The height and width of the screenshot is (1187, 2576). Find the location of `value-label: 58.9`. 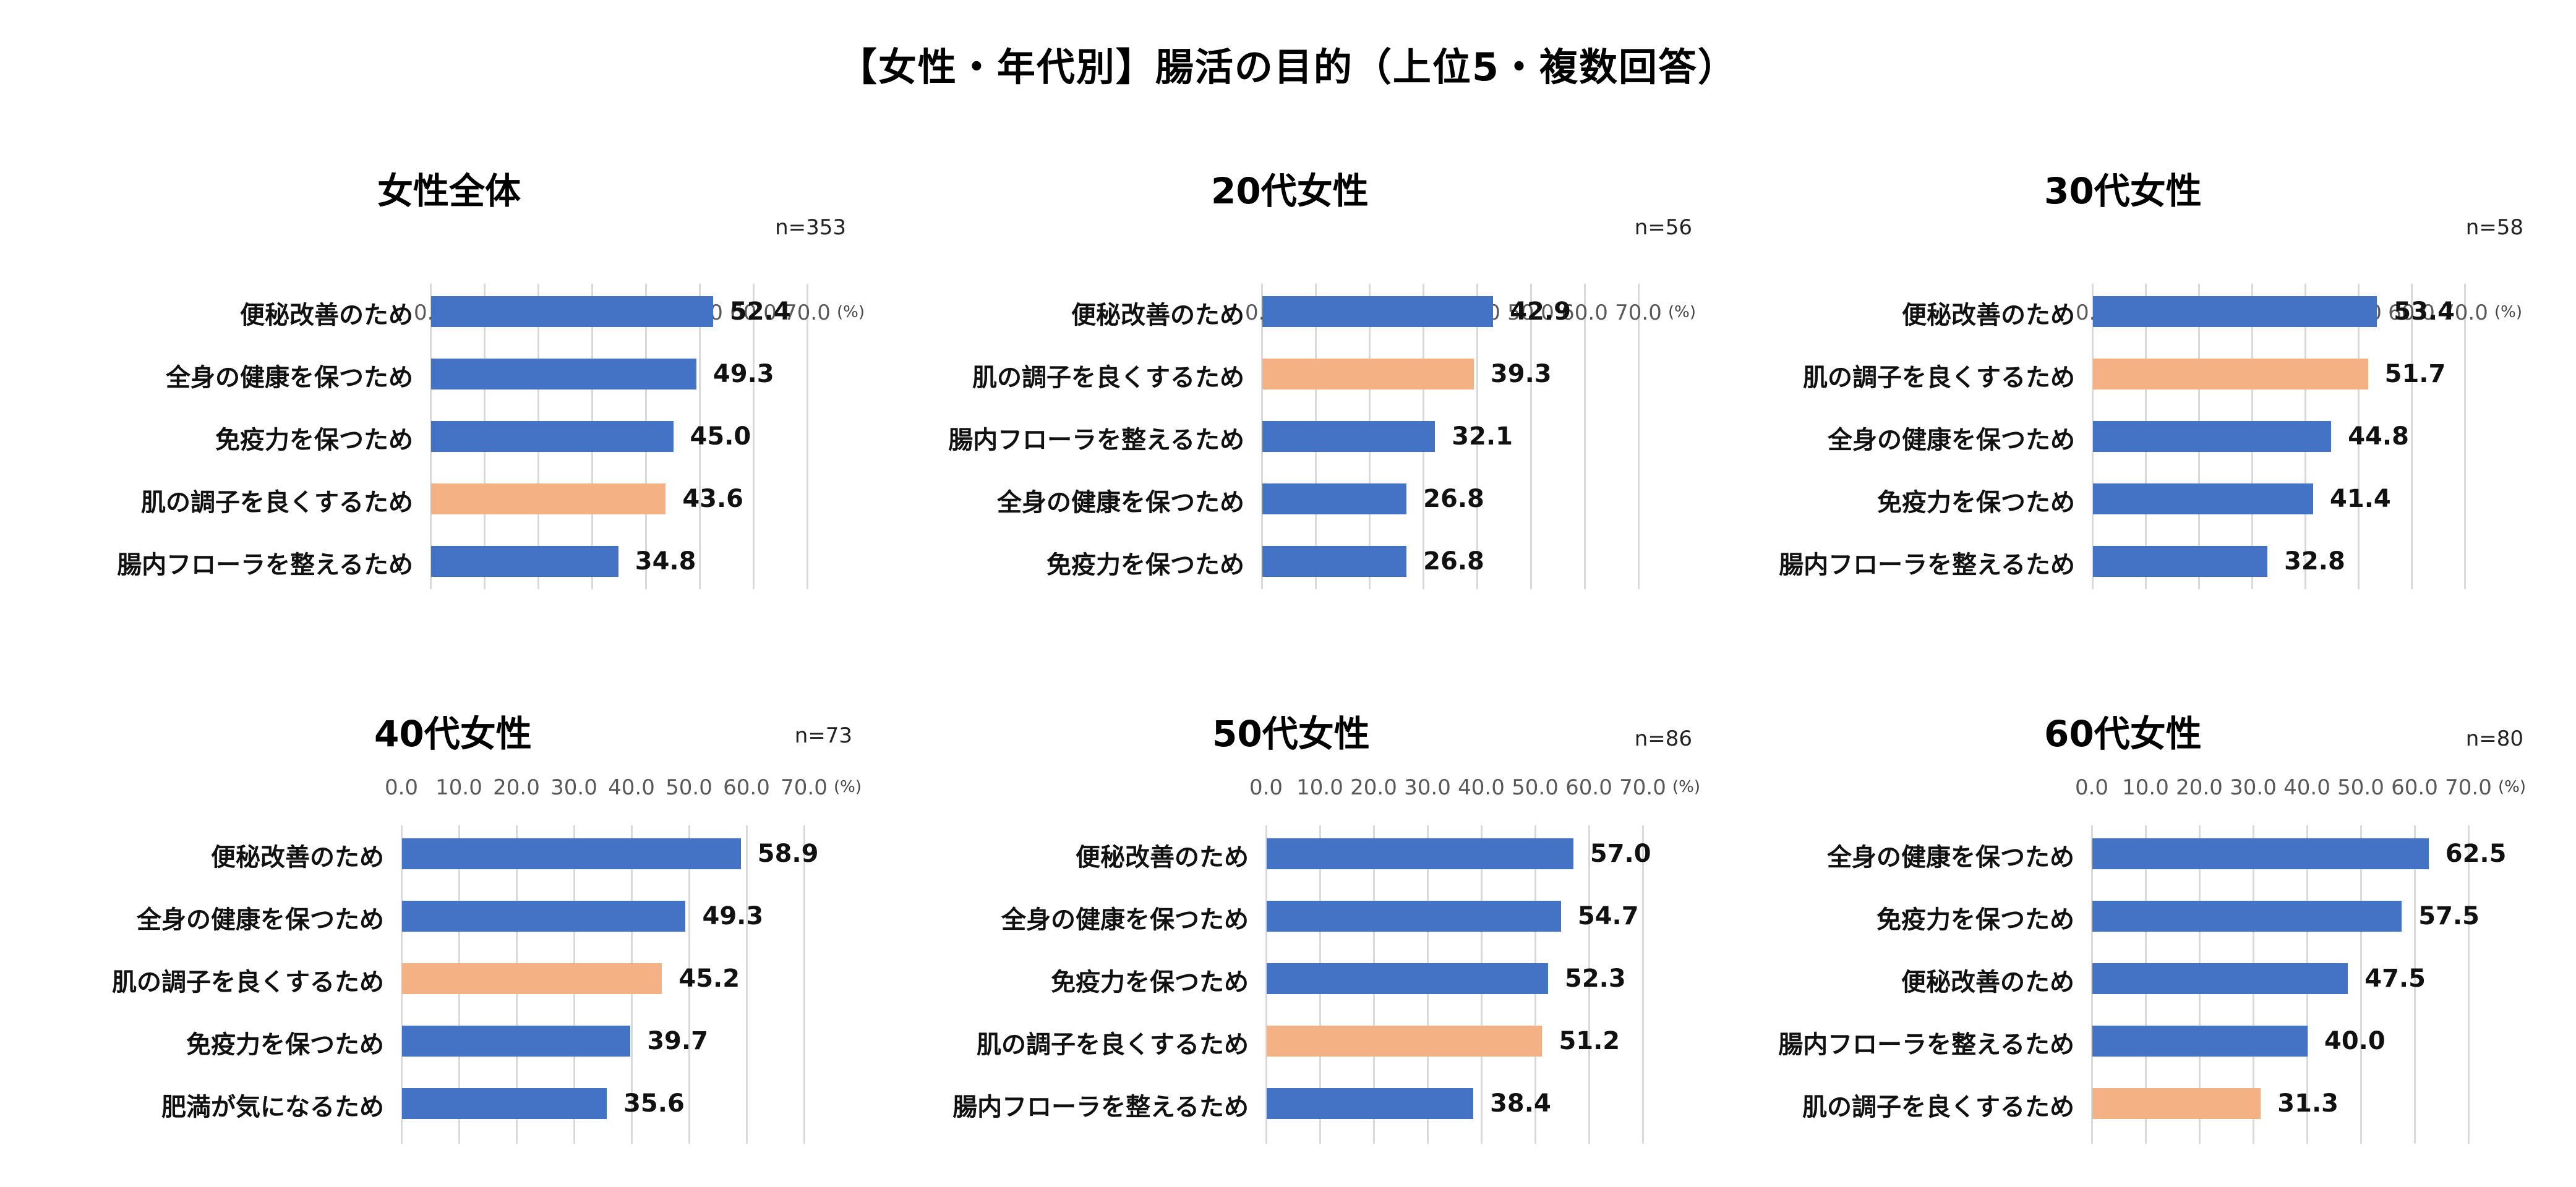

value-label: 58.9 is located at coordinates (788, 854).